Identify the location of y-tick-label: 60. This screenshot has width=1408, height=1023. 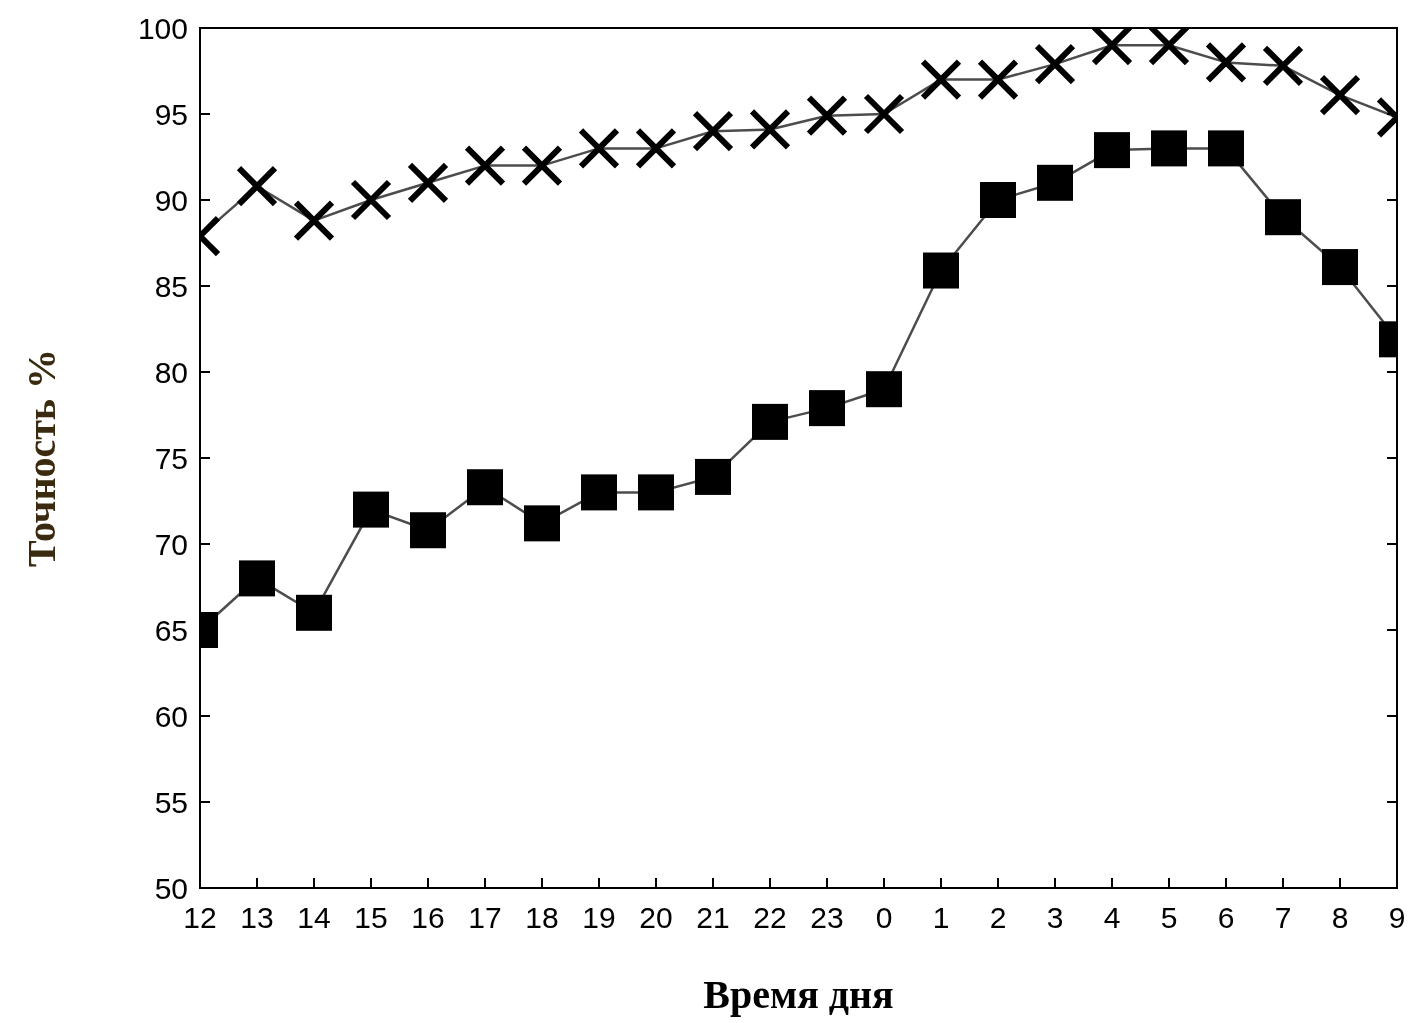
(171, 716).